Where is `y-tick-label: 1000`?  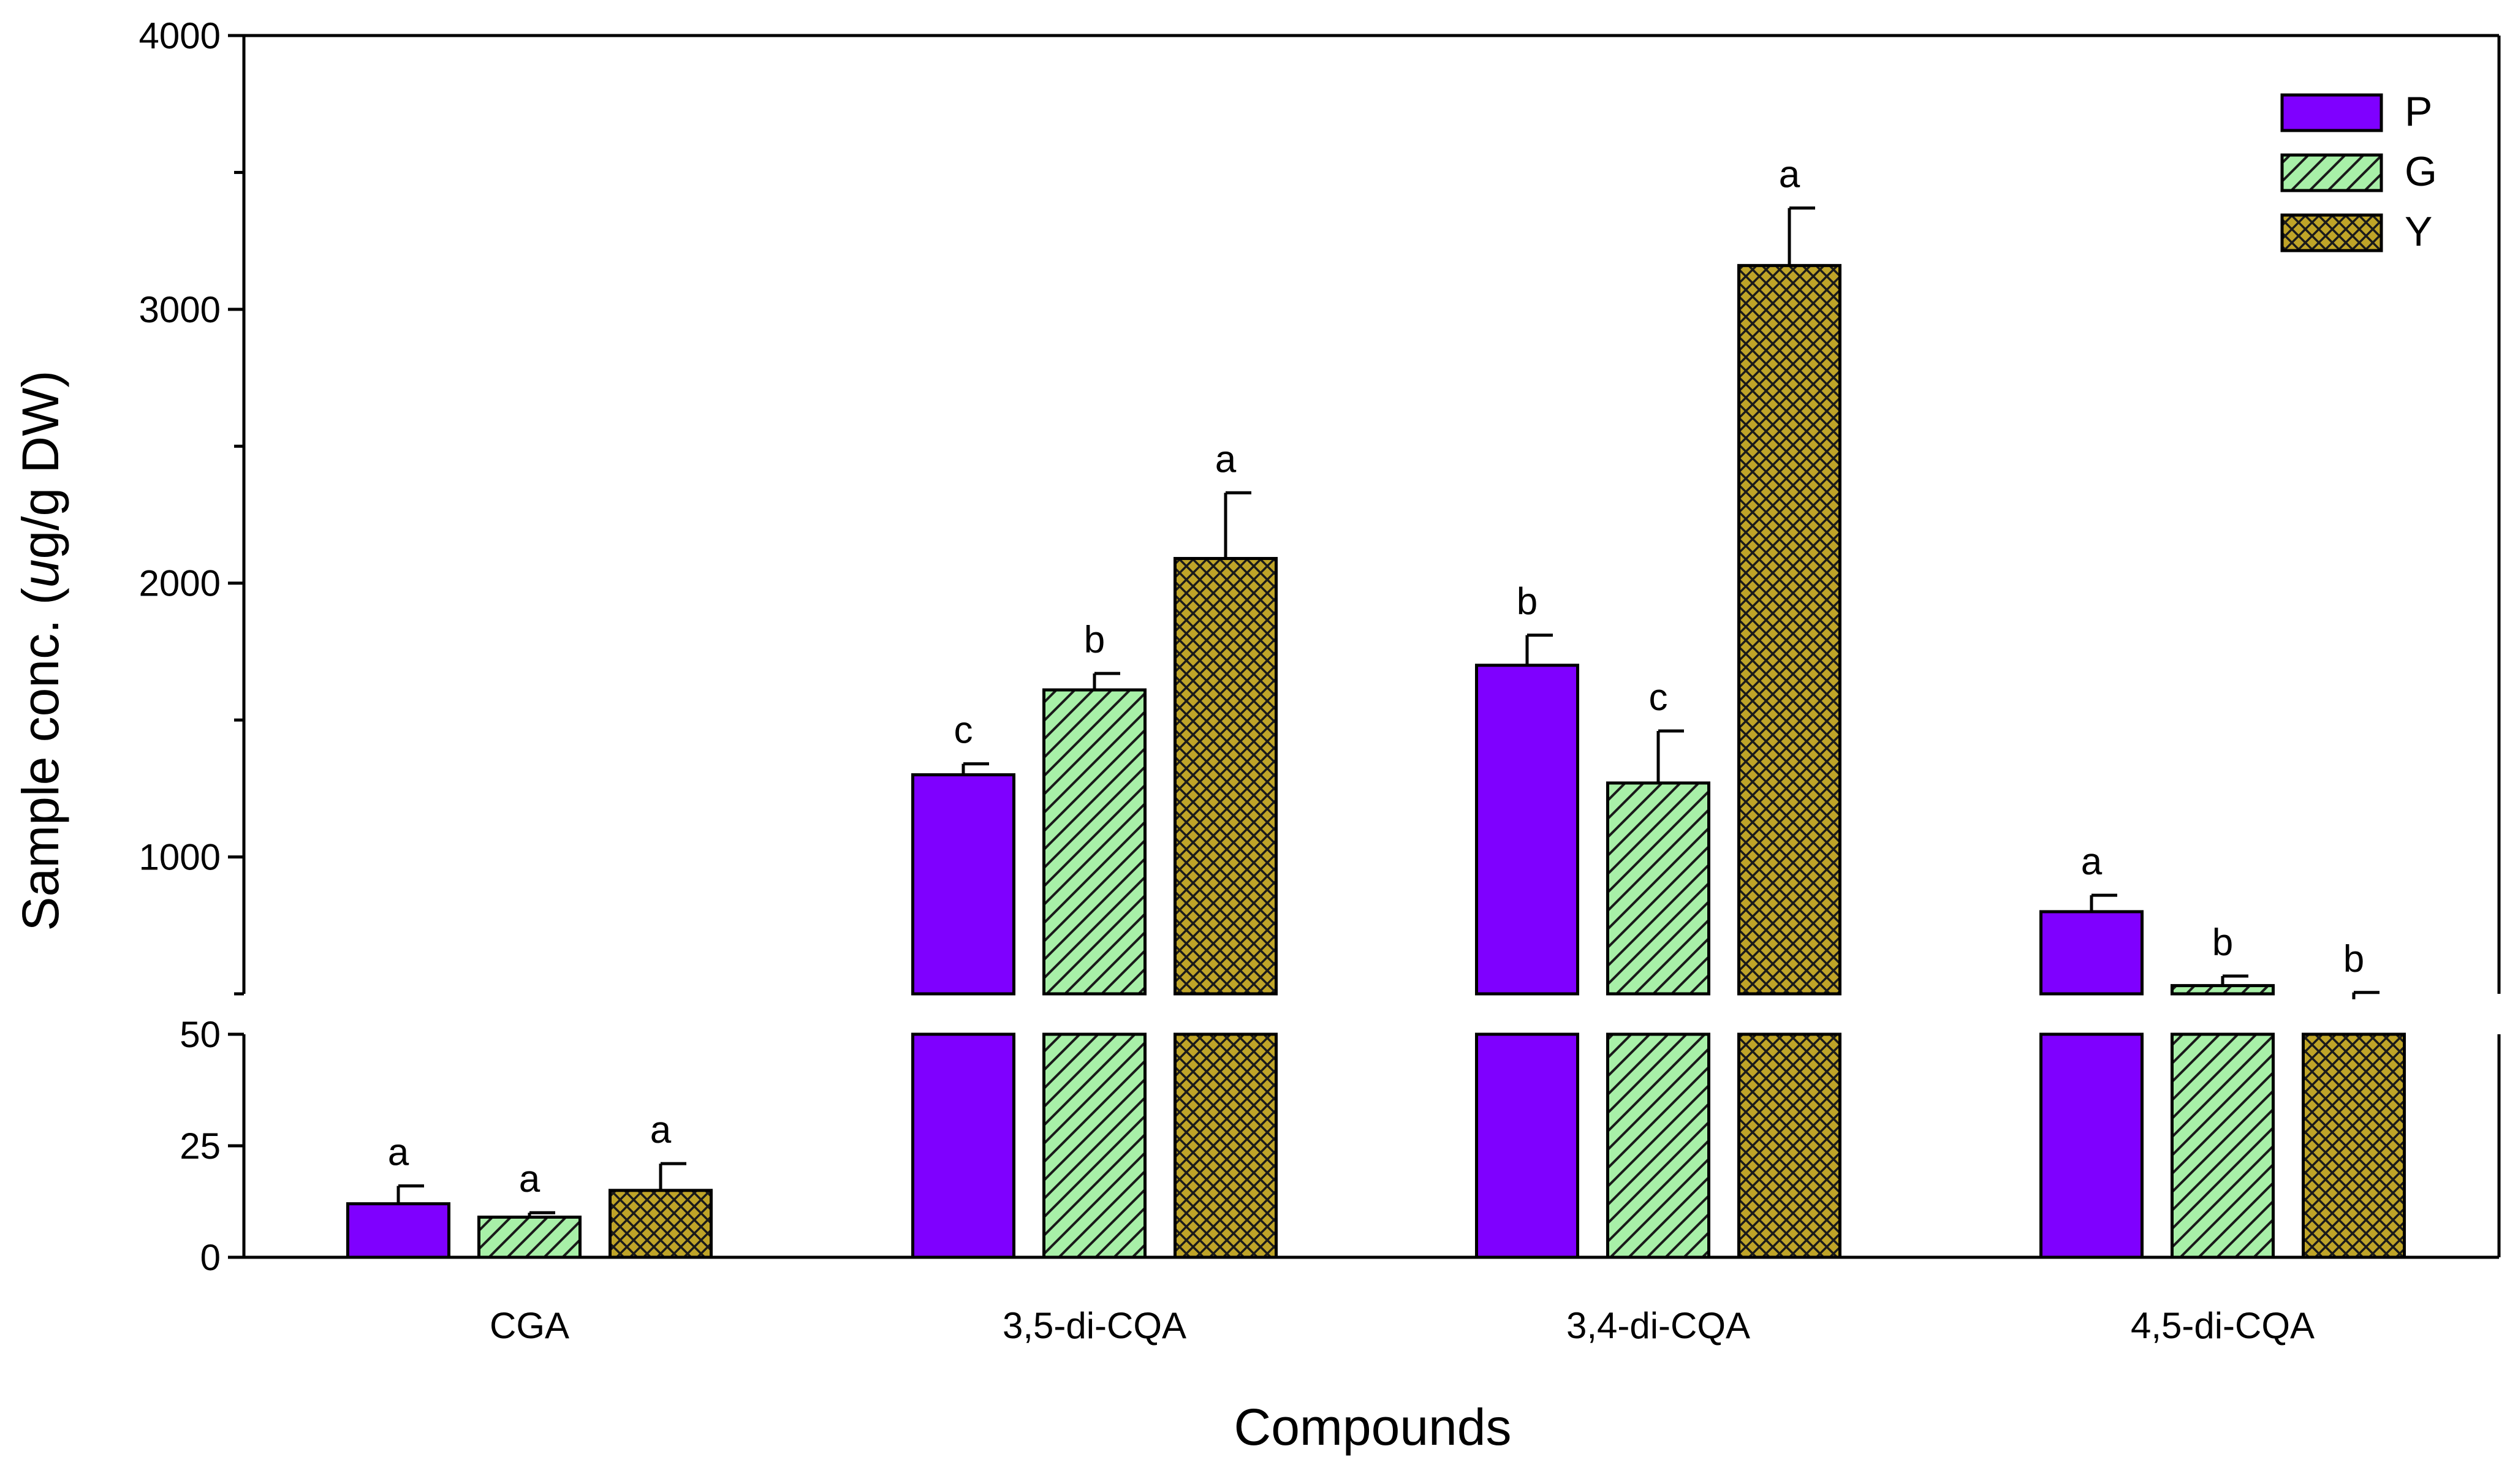 y-tick-label: 1000 is located at coordinates (180, 857).